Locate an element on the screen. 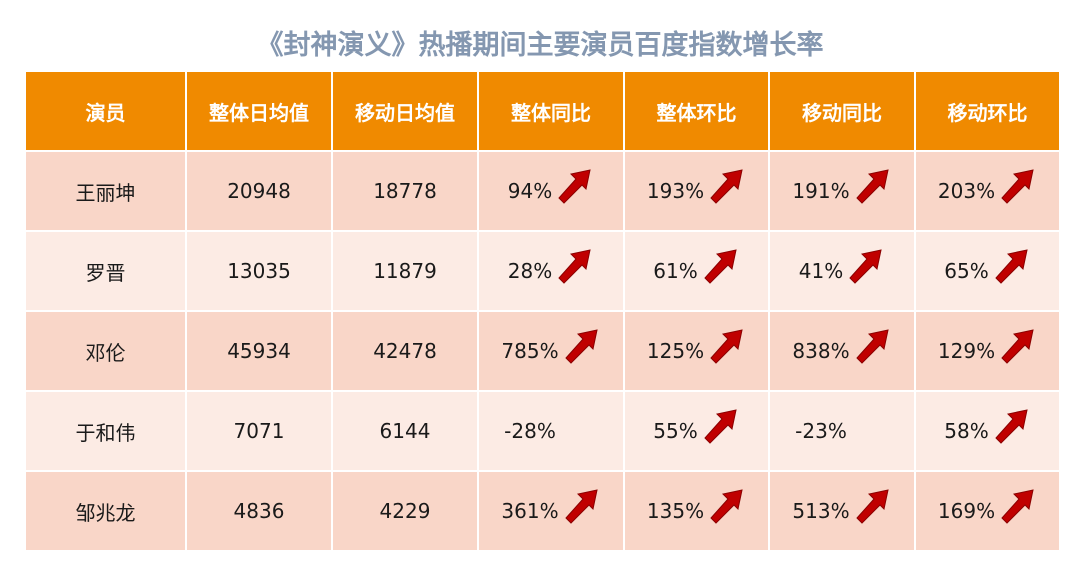 The width and height of the screenshot is (1080, 570). actor-name-cell: 王丽坤 is located at coordinates (105, 191).